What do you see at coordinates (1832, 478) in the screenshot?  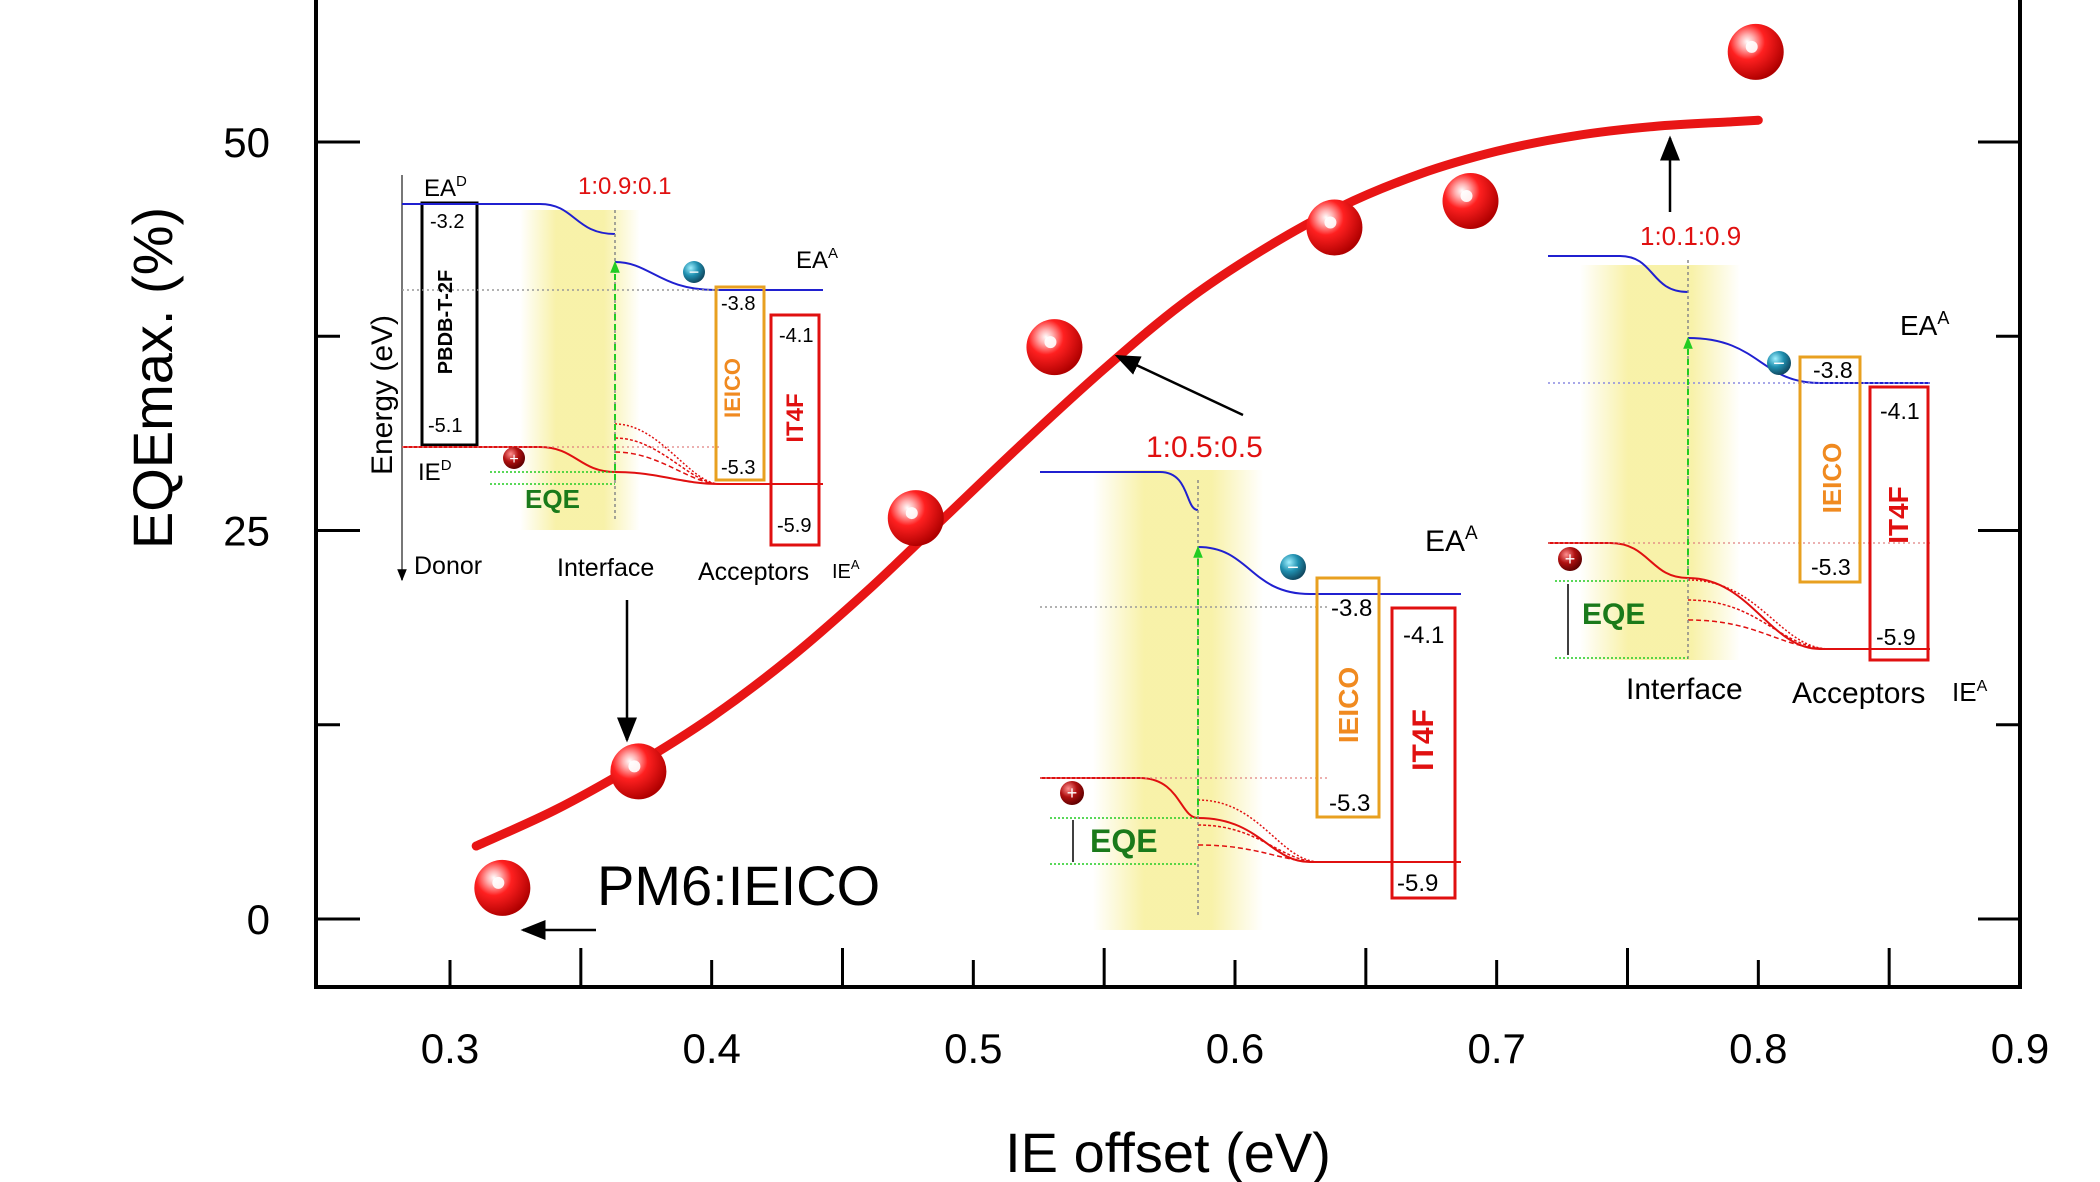 I see `inset-3-ieico-name: IEICO` at bounding box center [1832, 478].